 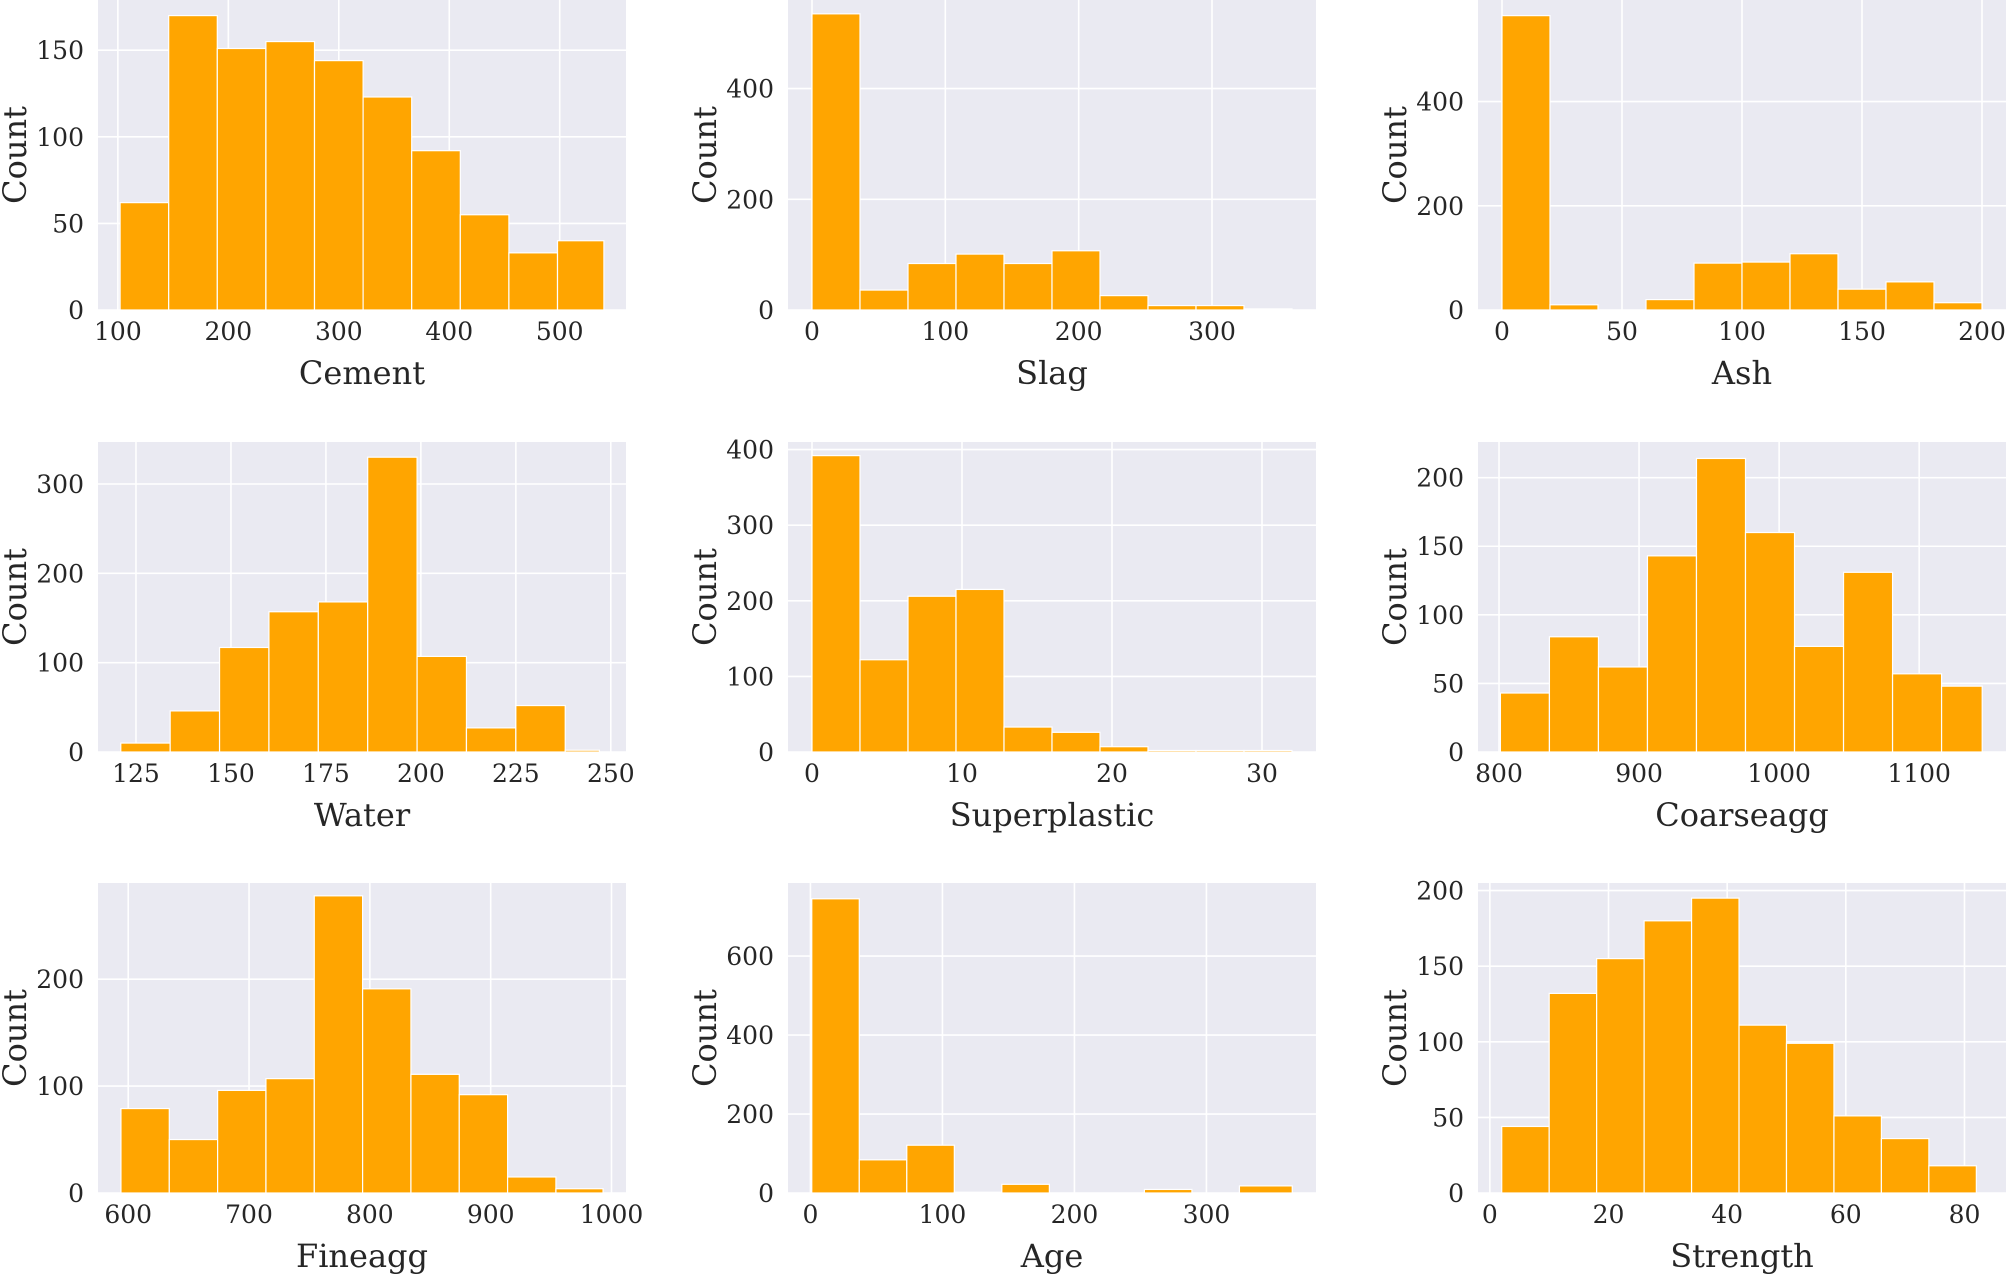 I want to click on x-tick-label: 1100, so click(x=1919, y=773).